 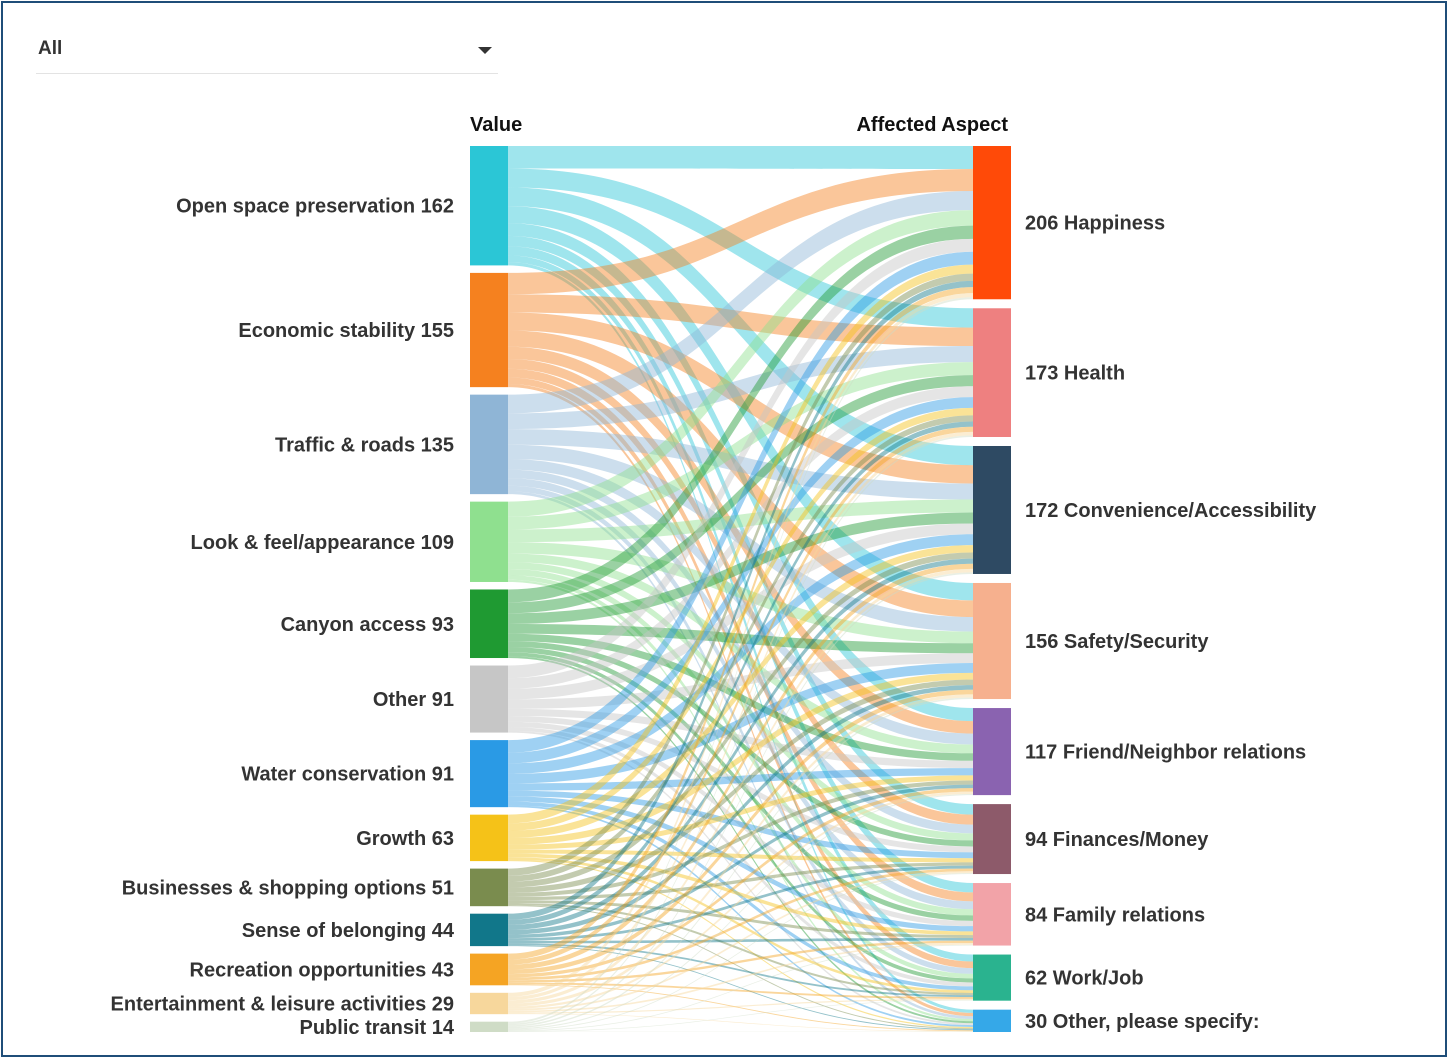 I want to click on target-label: 156 Safety/Security, so click(x=1117, y=642).